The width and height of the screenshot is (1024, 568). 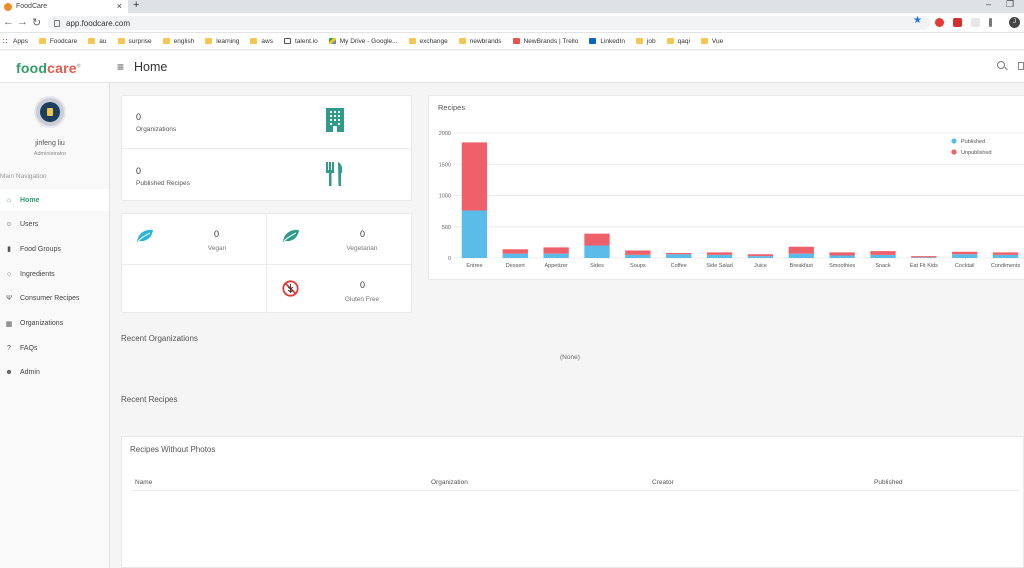 What do you see at coordinates (551, 41) in the screenshot?
I see `bookmark-label: NewBrands | Trello` at bounding box center [551, 41].